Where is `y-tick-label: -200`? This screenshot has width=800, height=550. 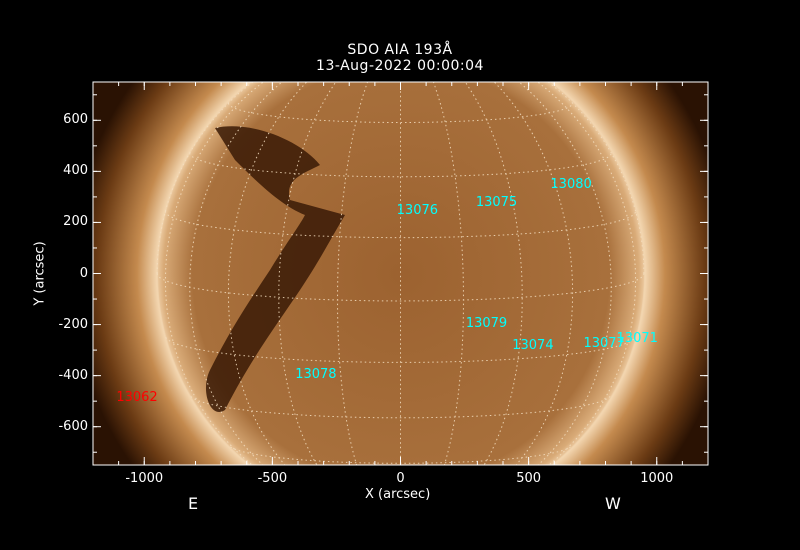
y-tick-label: -200 is located at coordinates (73, 324).